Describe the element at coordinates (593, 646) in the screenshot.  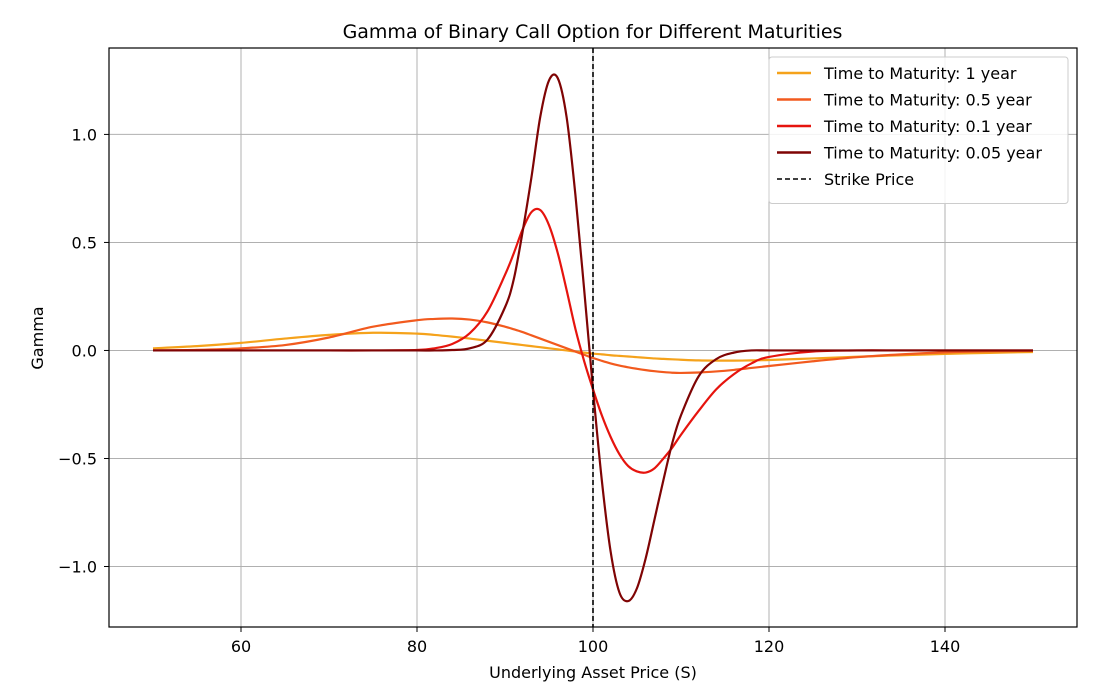
I see `x-tick-label: 100` at that location.